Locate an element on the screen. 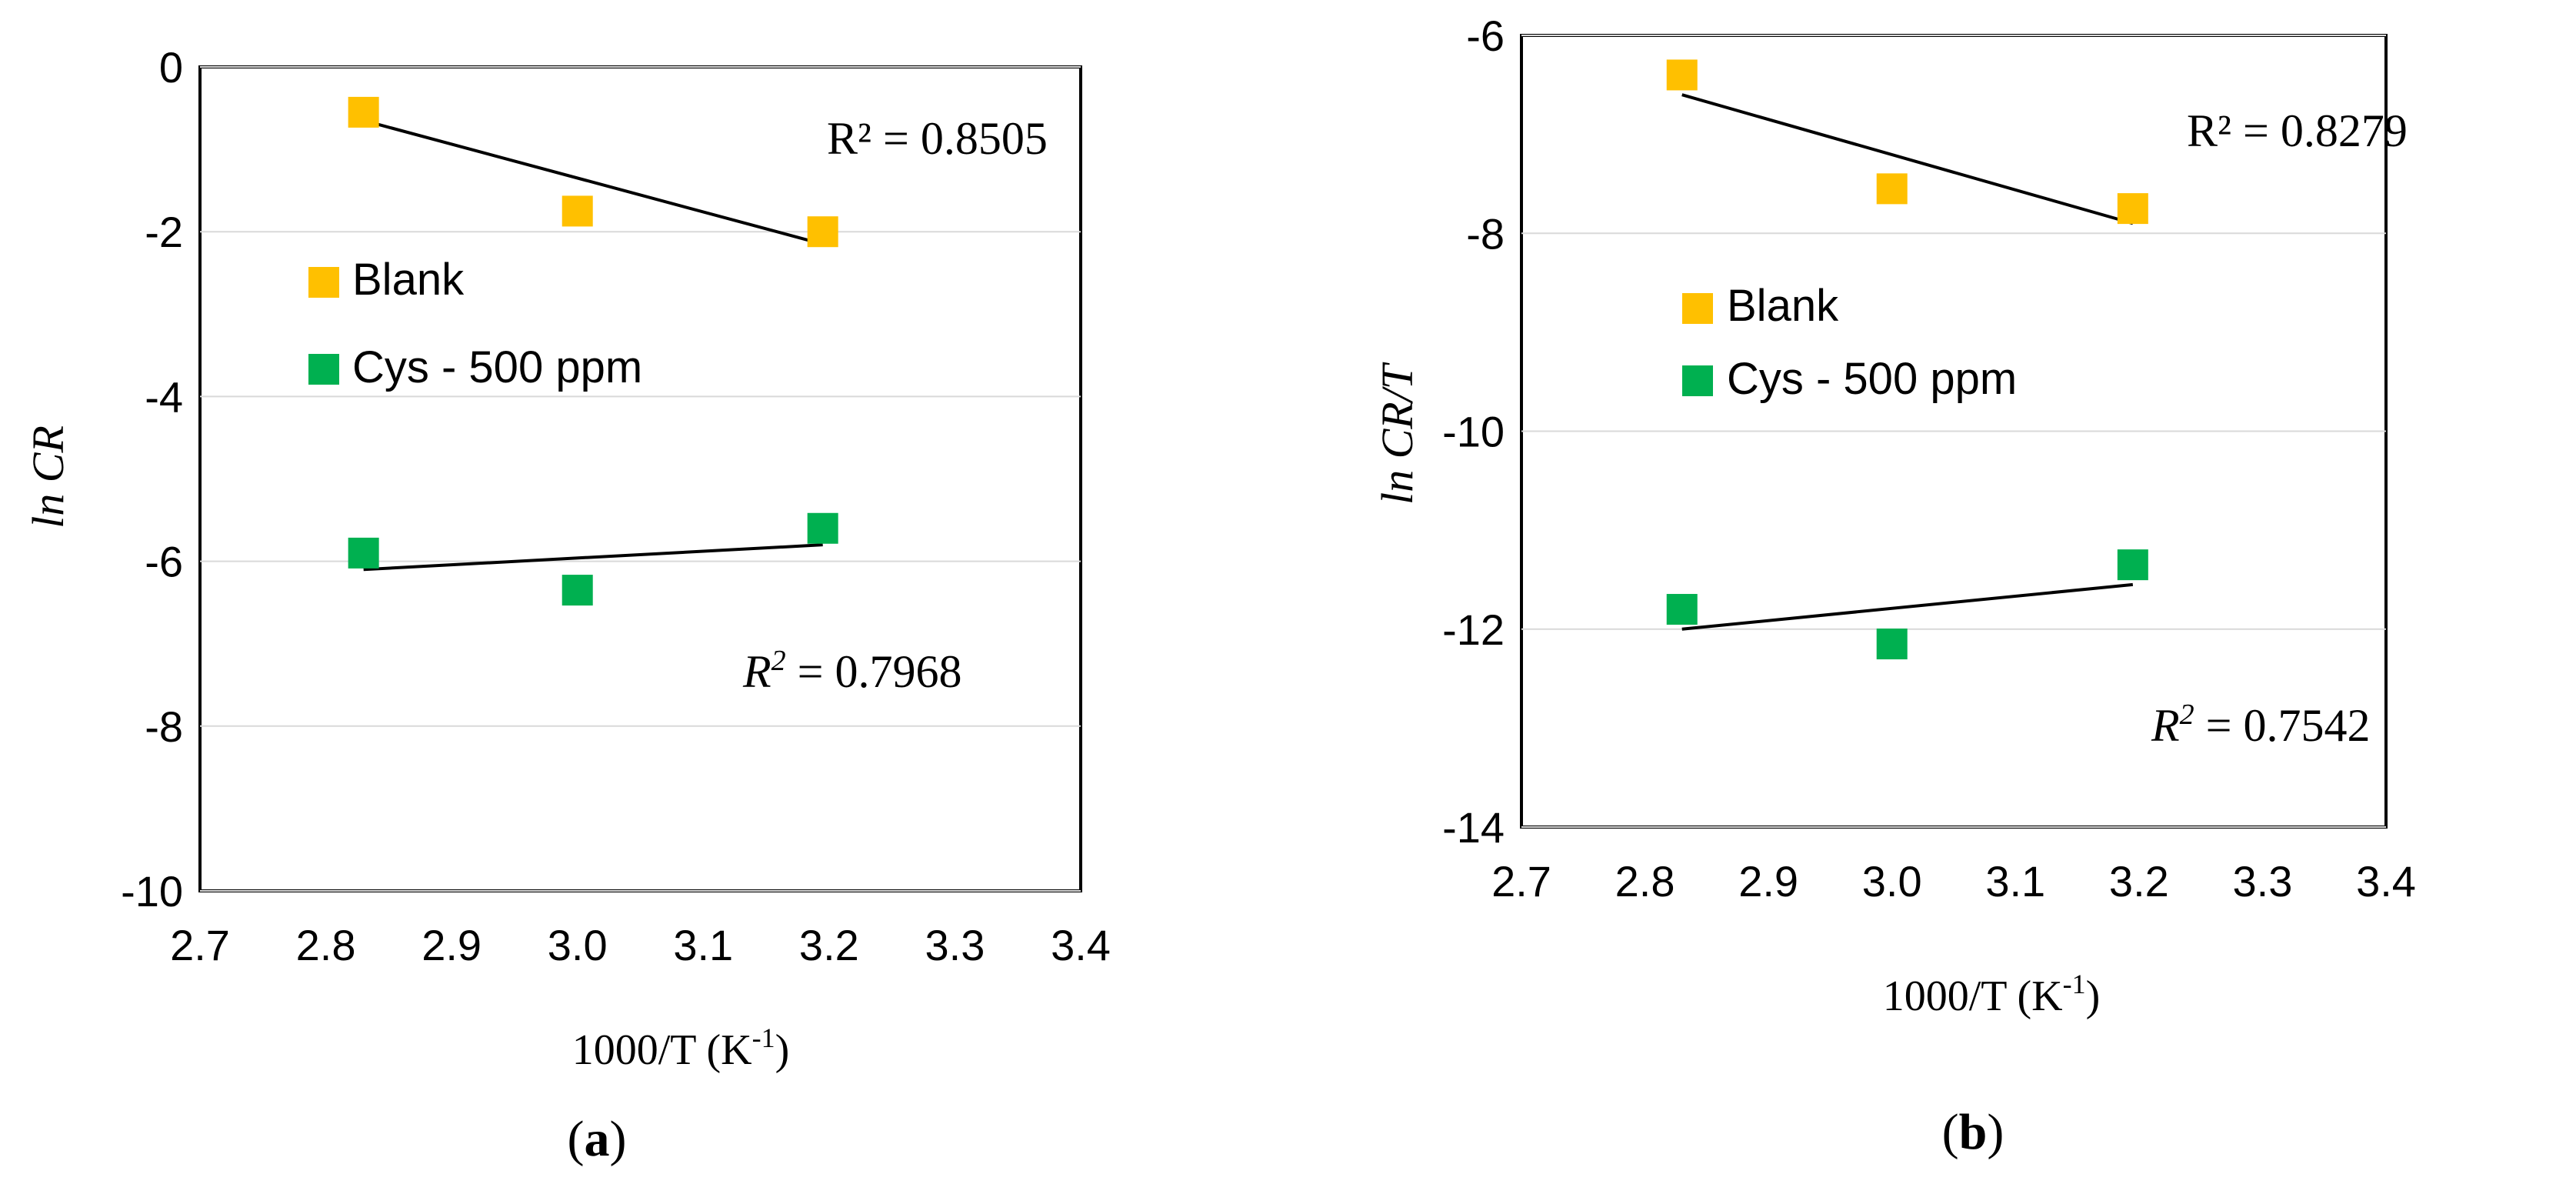 The image size is (2576, 1184). r2-label-blank: R² = 0.8279 is located at coordinates (2297, 130).